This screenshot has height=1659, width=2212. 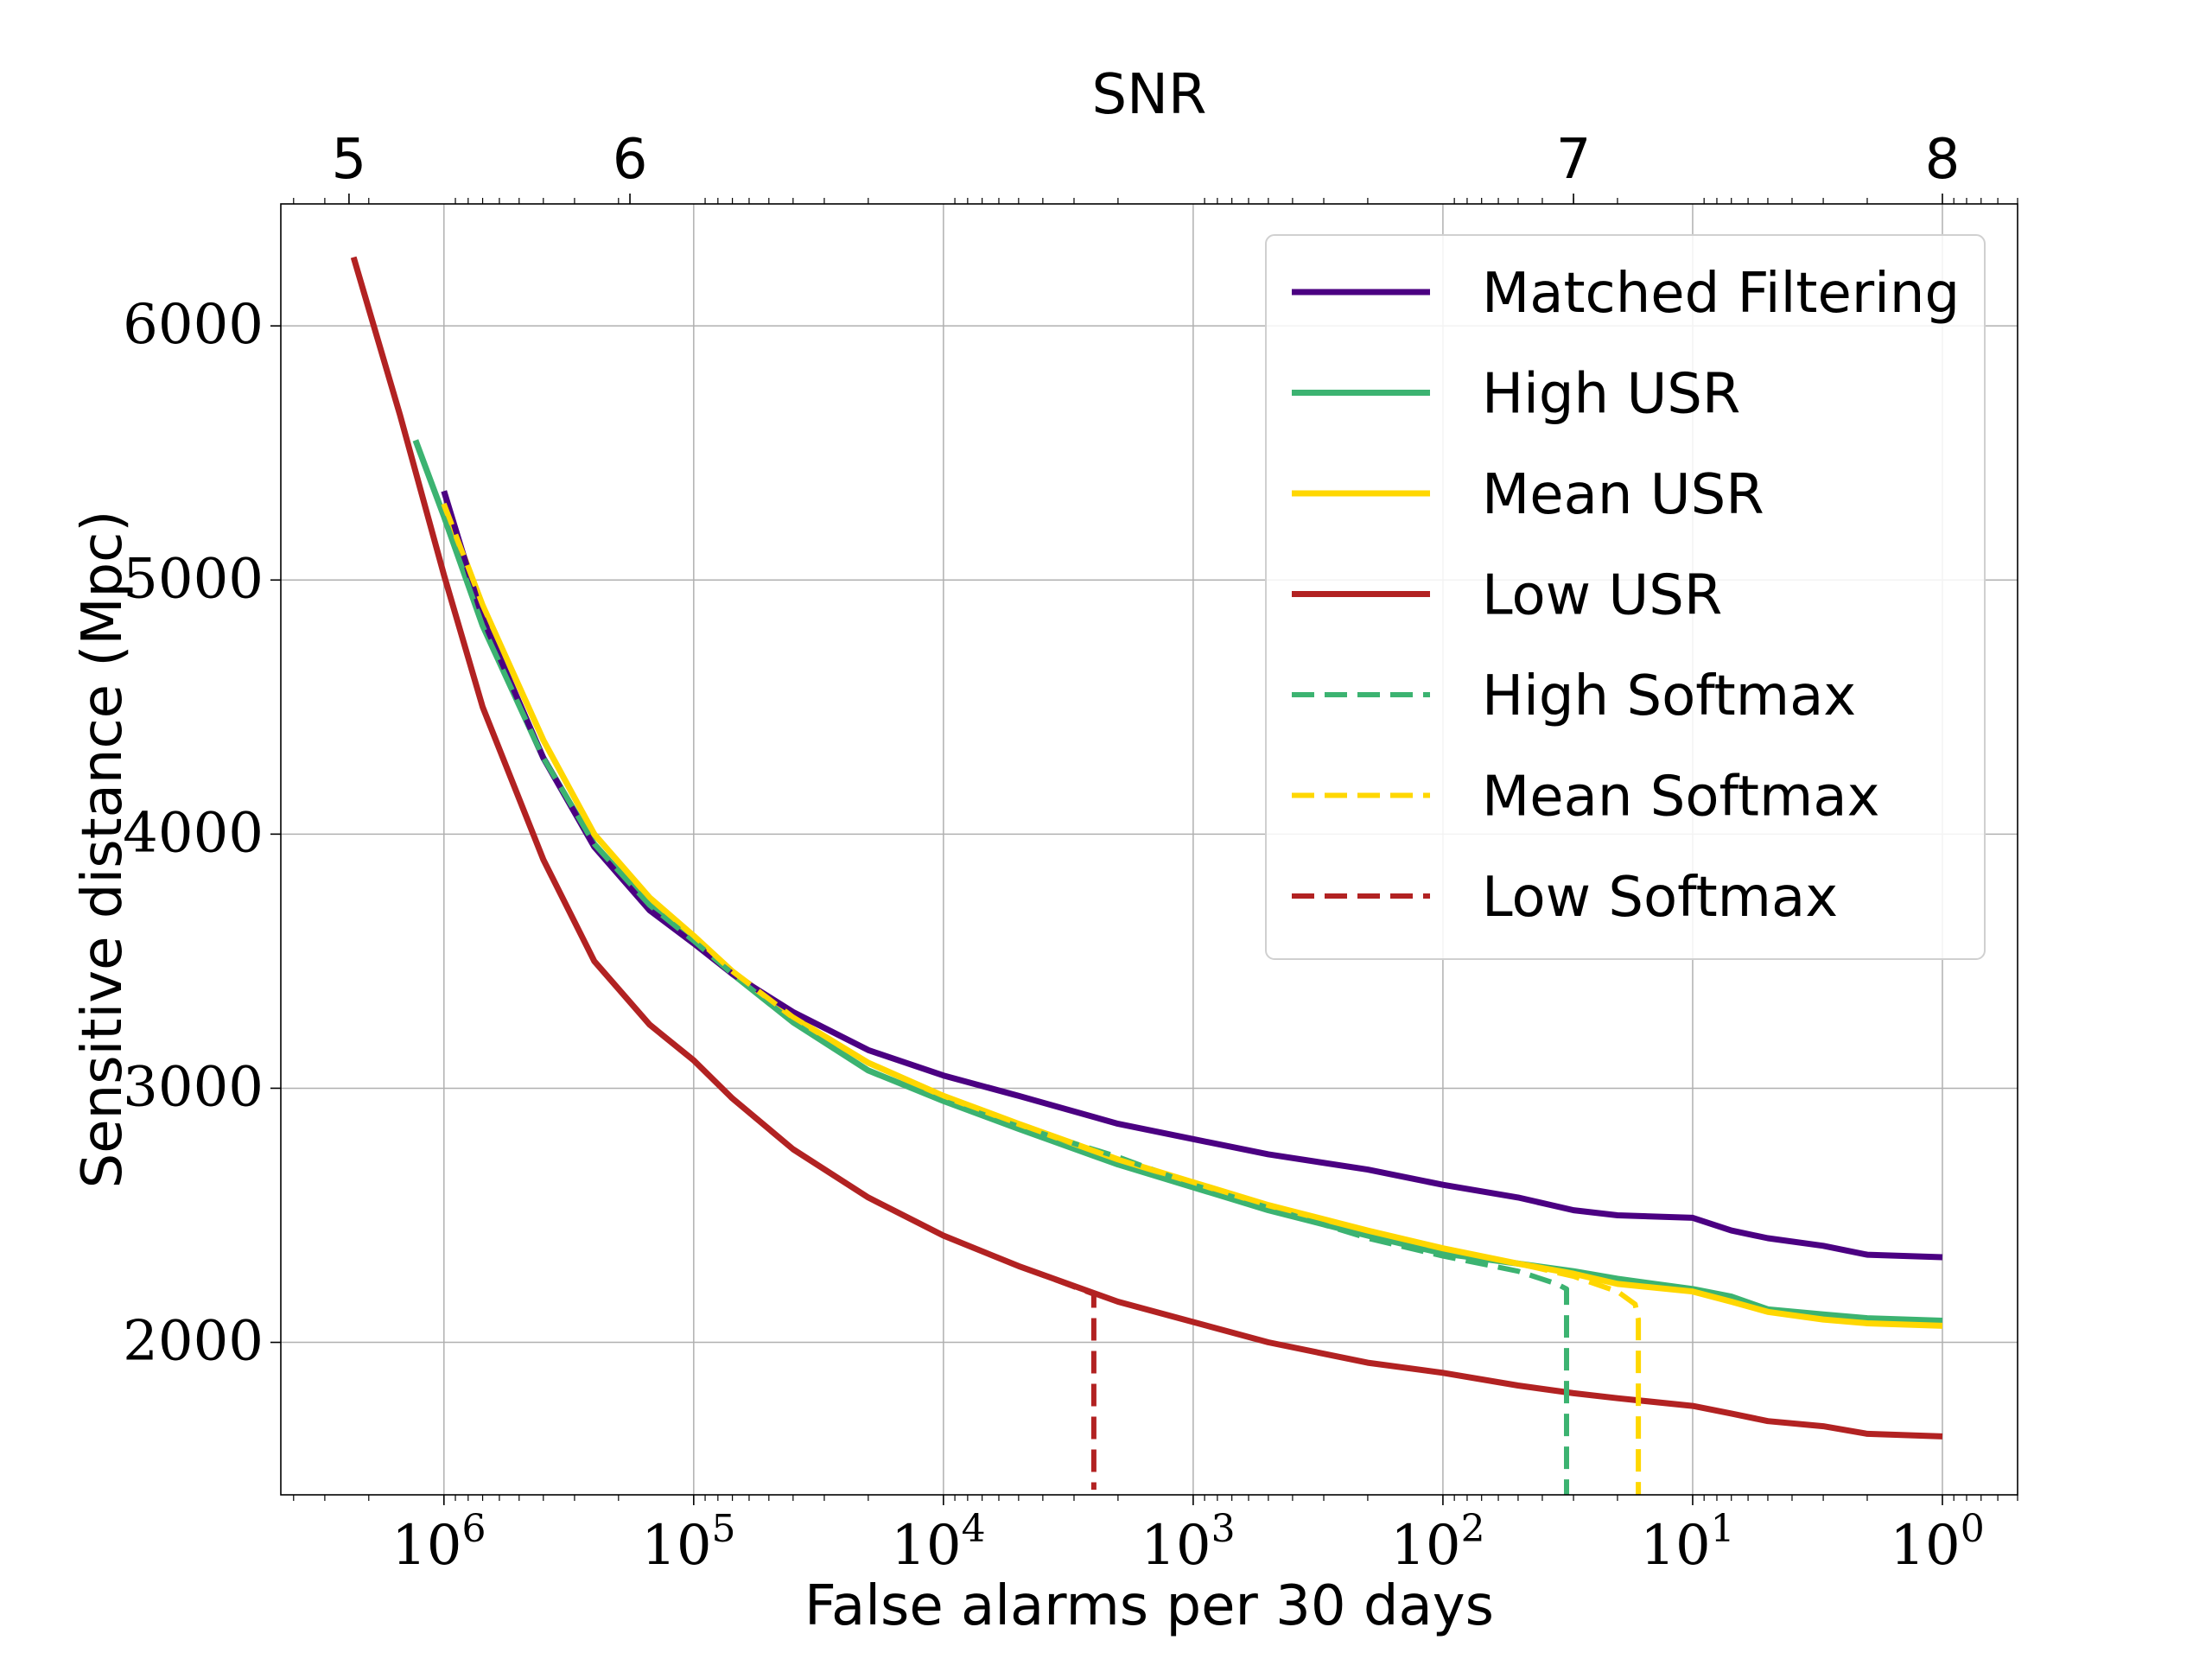 I want to click on x-tick-label: 10⁰, so click(x=1937, y=1542).